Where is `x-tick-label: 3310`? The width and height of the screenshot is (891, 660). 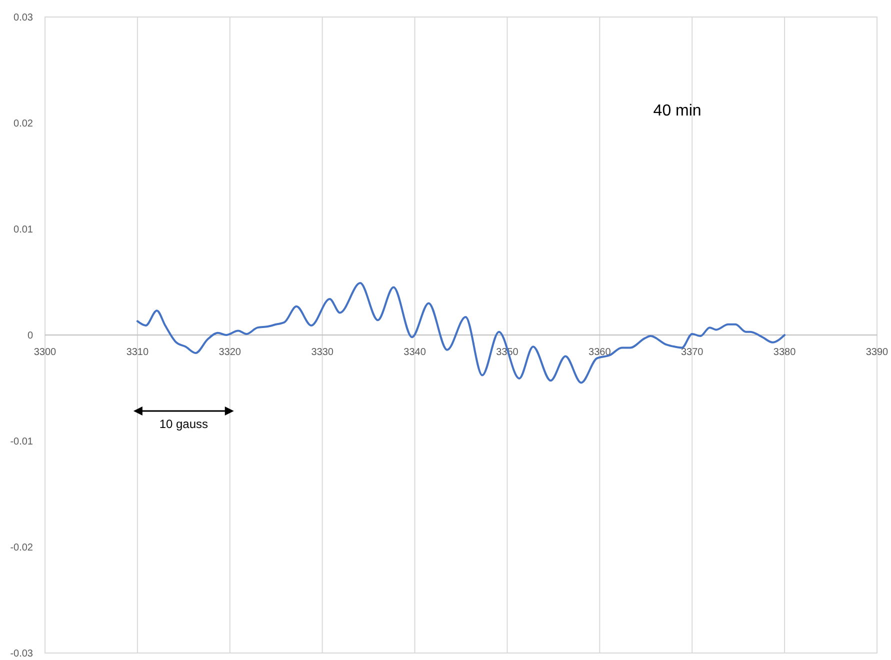
x-tick-label: 3310 is located at coordinates (138, 352).